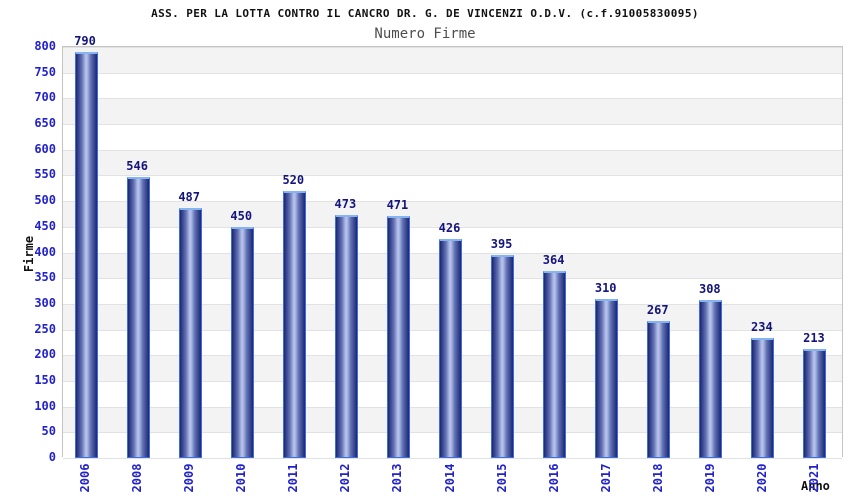 The image size is (850, 500). Describe the element at coordinates (657, 309) in the screenshot. I see `bar-value-label: 267` at that location.